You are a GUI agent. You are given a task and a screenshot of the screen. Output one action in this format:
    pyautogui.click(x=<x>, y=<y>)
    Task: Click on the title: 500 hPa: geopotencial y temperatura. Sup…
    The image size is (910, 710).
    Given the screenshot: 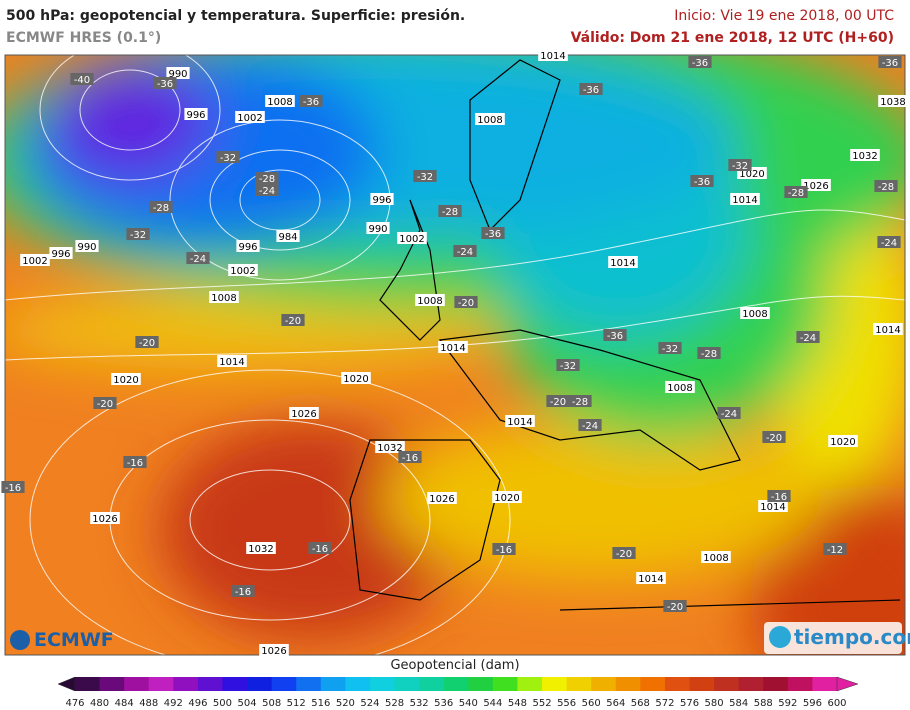 What is the action you would take?
    pyautogui.click(x=236, y=16)
    